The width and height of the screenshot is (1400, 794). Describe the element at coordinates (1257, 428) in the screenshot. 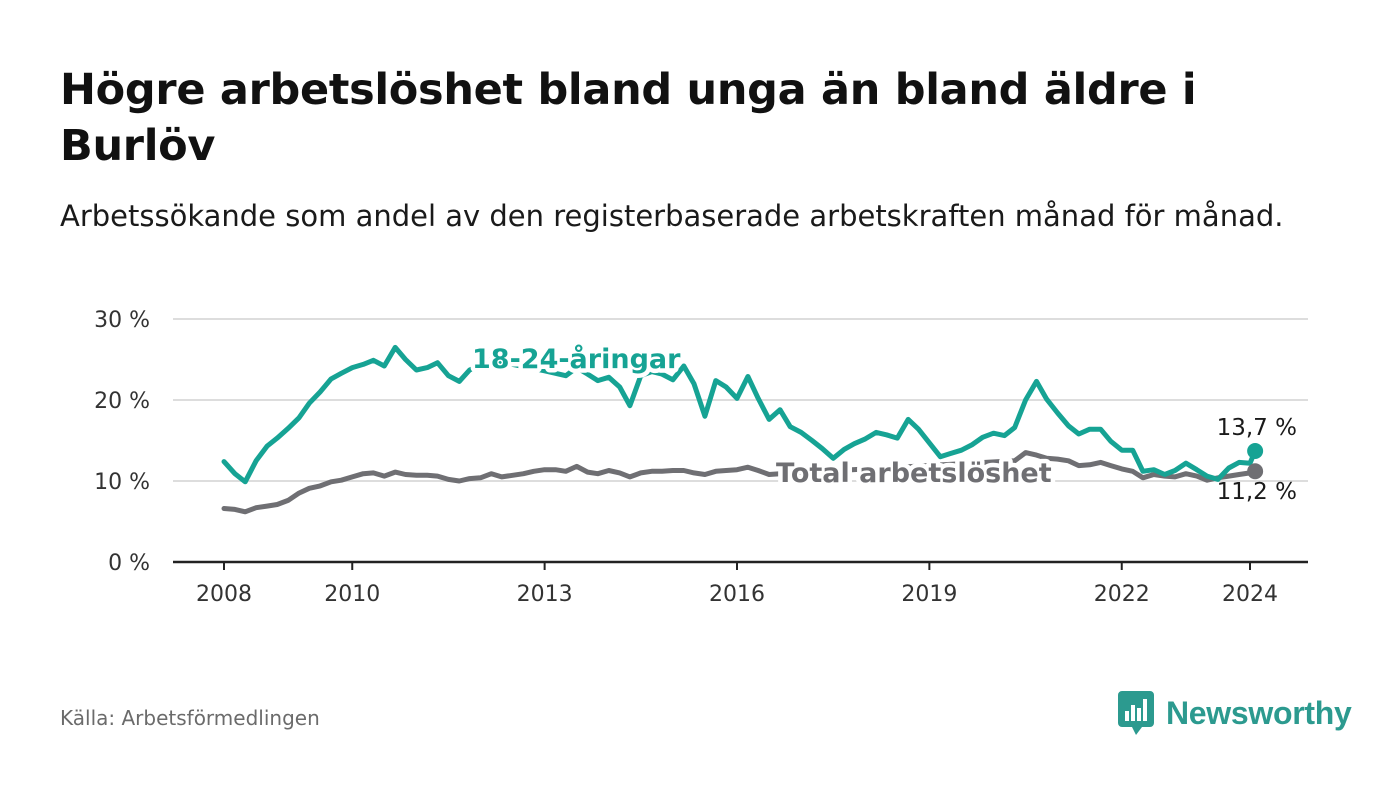

I see `end-value-label-18-24: 13,7 %` at that location.